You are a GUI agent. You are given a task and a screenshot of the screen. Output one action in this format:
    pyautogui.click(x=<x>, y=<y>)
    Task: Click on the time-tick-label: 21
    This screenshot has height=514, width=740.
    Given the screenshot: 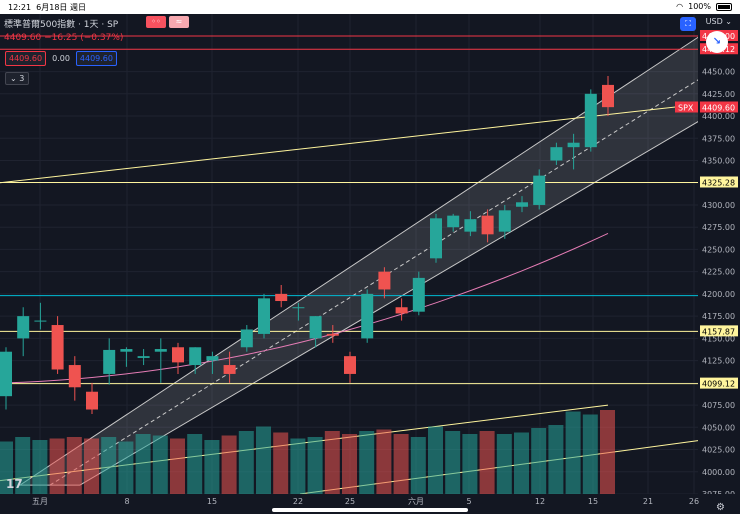 What is the action you would take?
    pyautogui.click(x=648, y=501)
    